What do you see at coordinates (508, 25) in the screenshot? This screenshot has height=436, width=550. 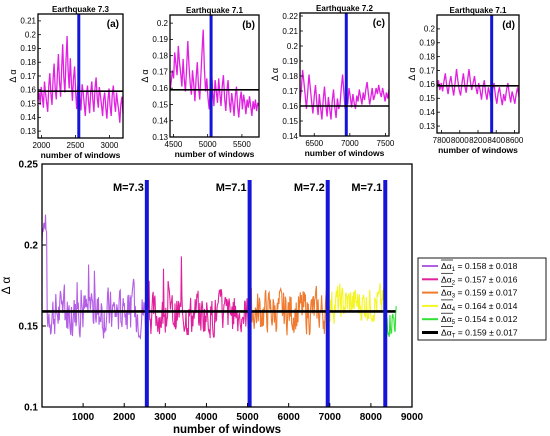 I see `panel-letter: (d)` at bounding box center [508, 25].